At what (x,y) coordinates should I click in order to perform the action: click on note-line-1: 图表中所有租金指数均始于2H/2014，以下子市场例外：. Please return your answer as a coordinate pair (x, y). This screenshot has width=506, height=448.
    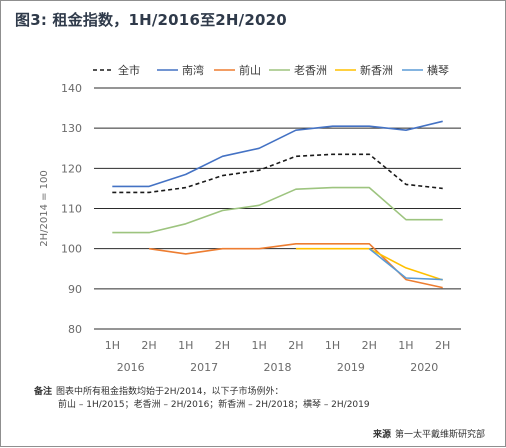
    Looking at the image, I should click on (170, 392).